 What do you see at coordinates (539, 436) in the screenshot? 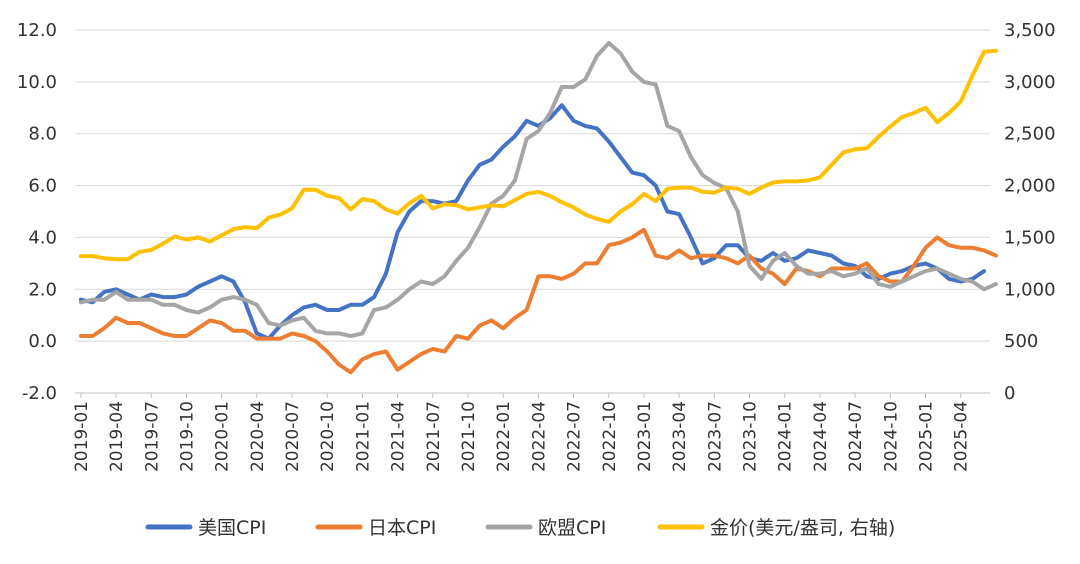
I see `x-axis-tick-label: 2022-04` at bounding box center [539, 436].